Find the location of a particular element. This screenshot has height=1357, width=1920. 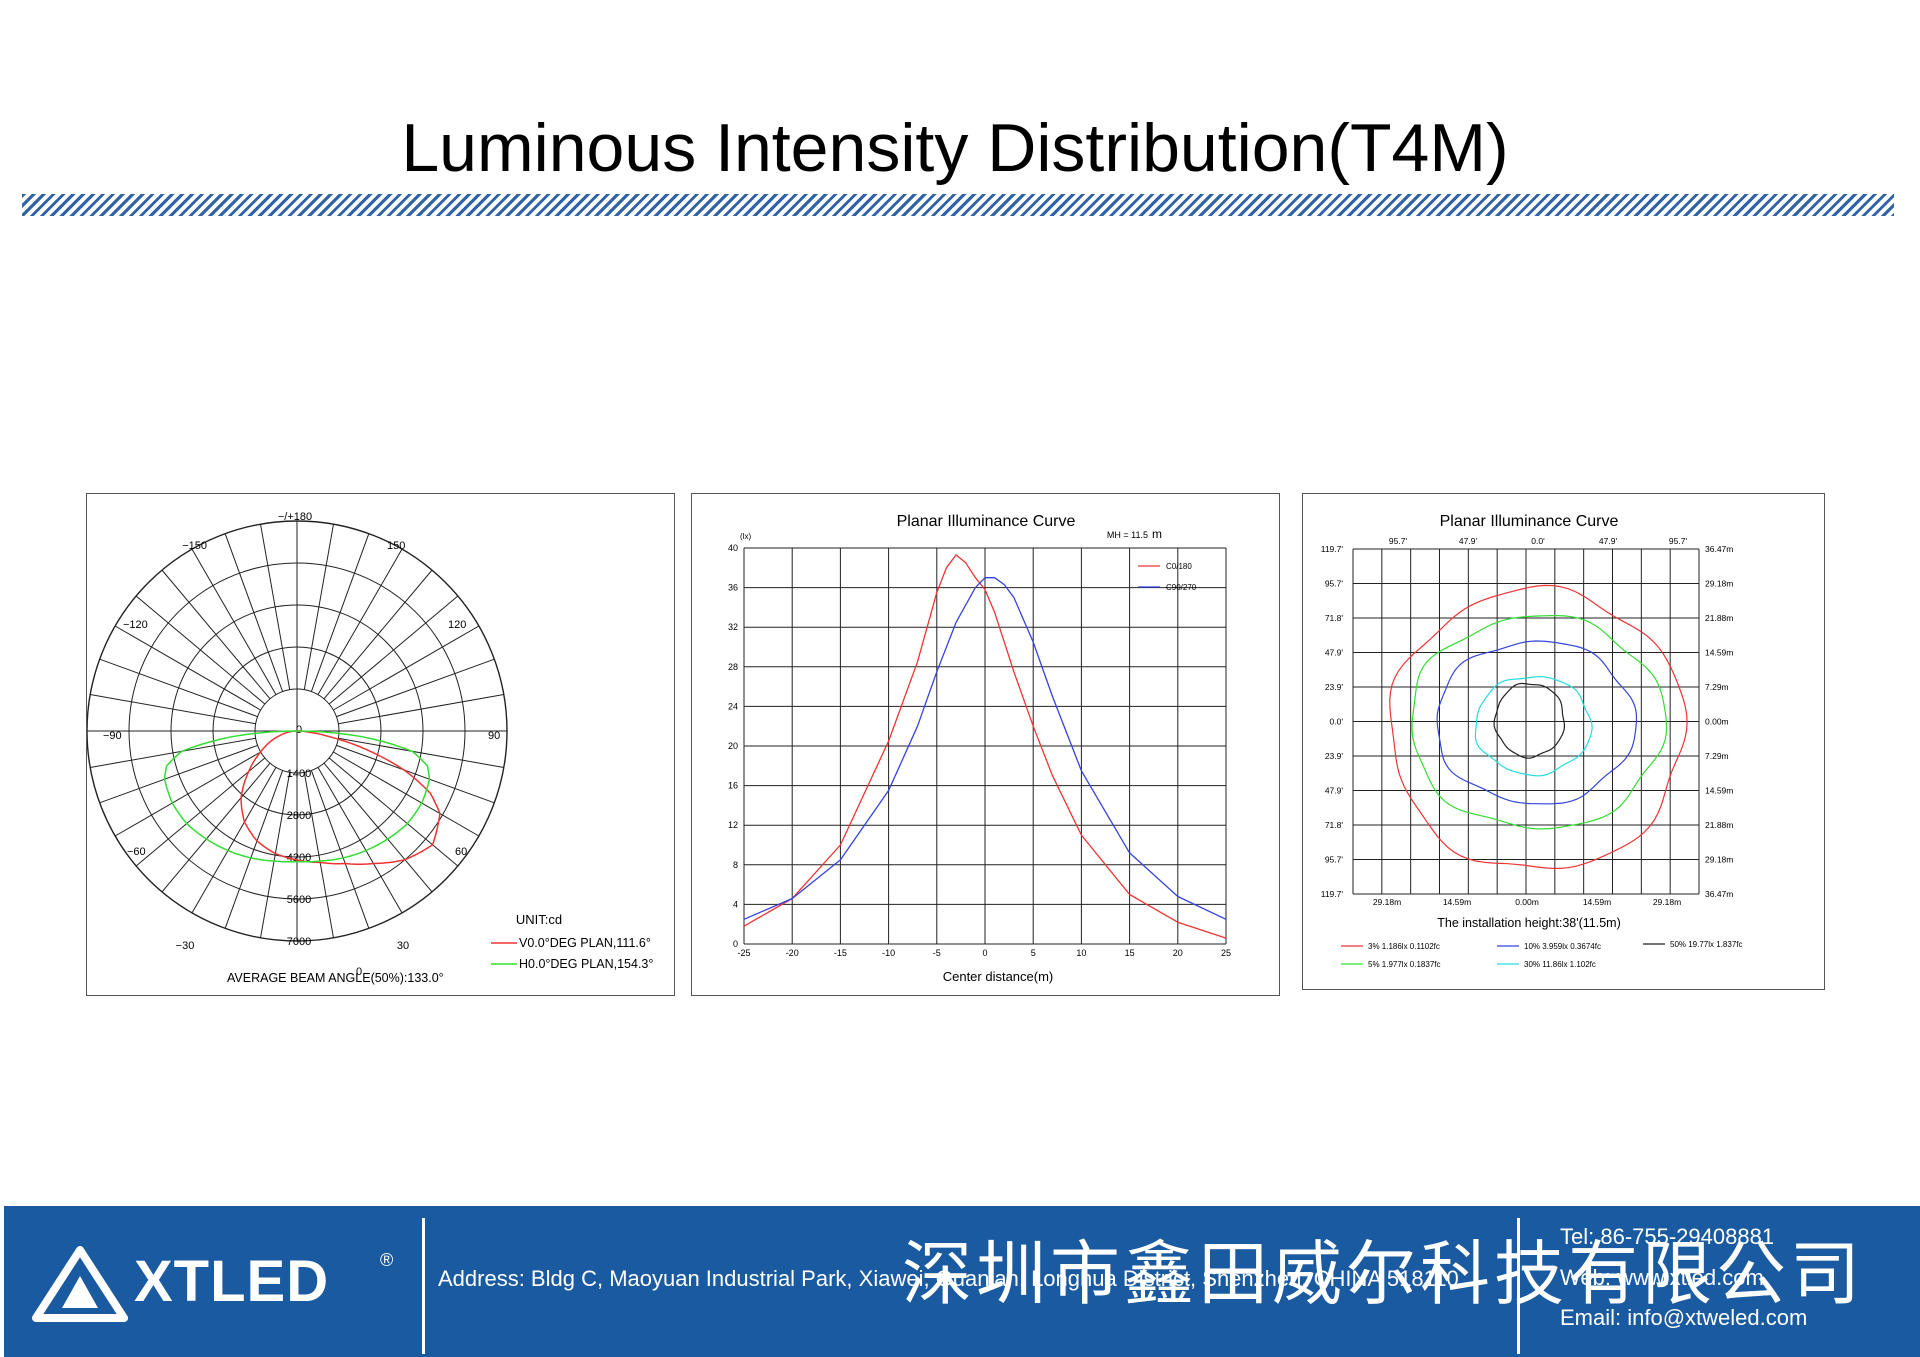

polar-radial-tick: 2800 is located at coordinates (299, 816).